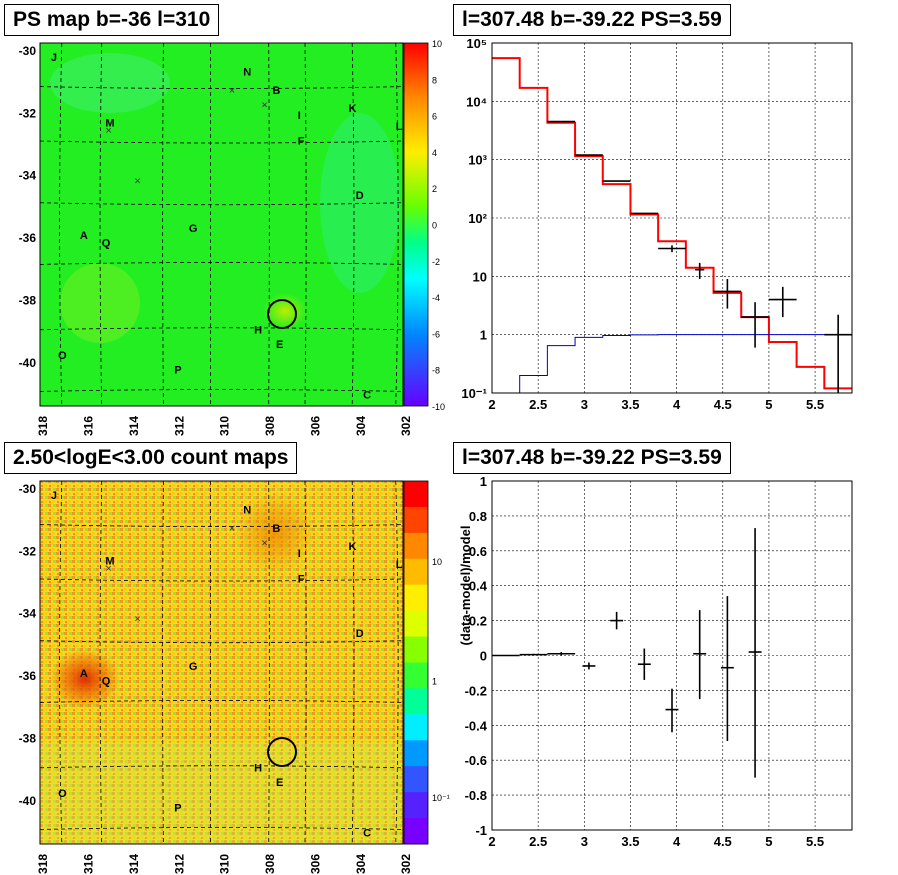  I want to click on y-tick-label: 0.8, so click(478, 516).